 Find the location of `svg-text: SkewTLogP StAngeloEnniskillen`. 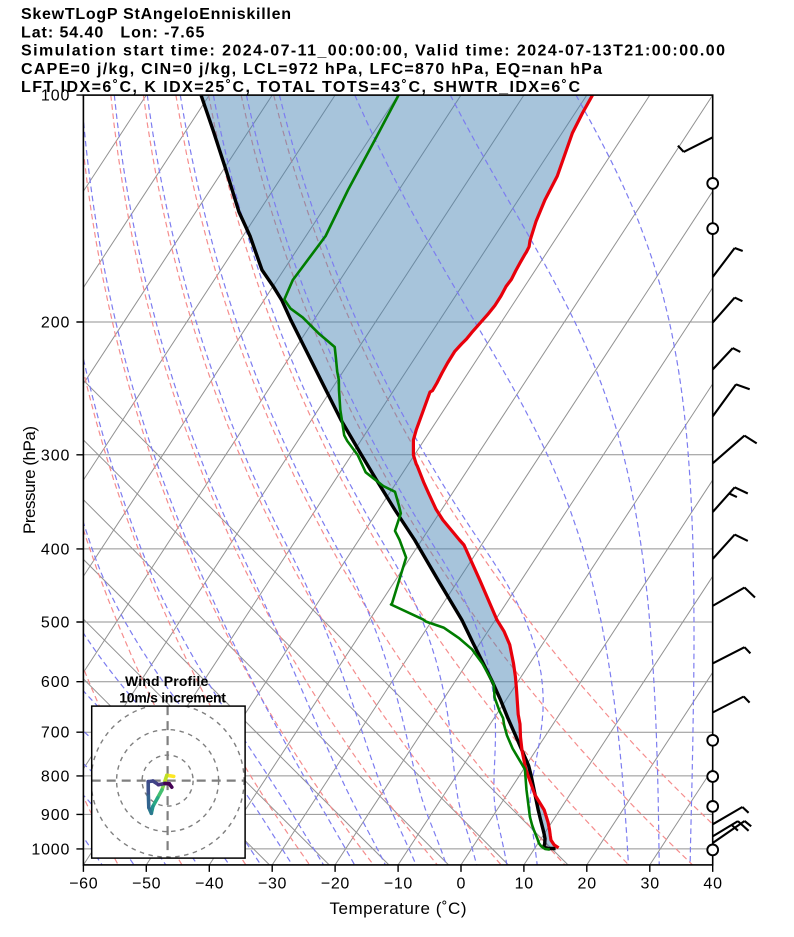

svg-text: SkewTLogP StAngeloEnniskillen is located at coordinates (156, 14).